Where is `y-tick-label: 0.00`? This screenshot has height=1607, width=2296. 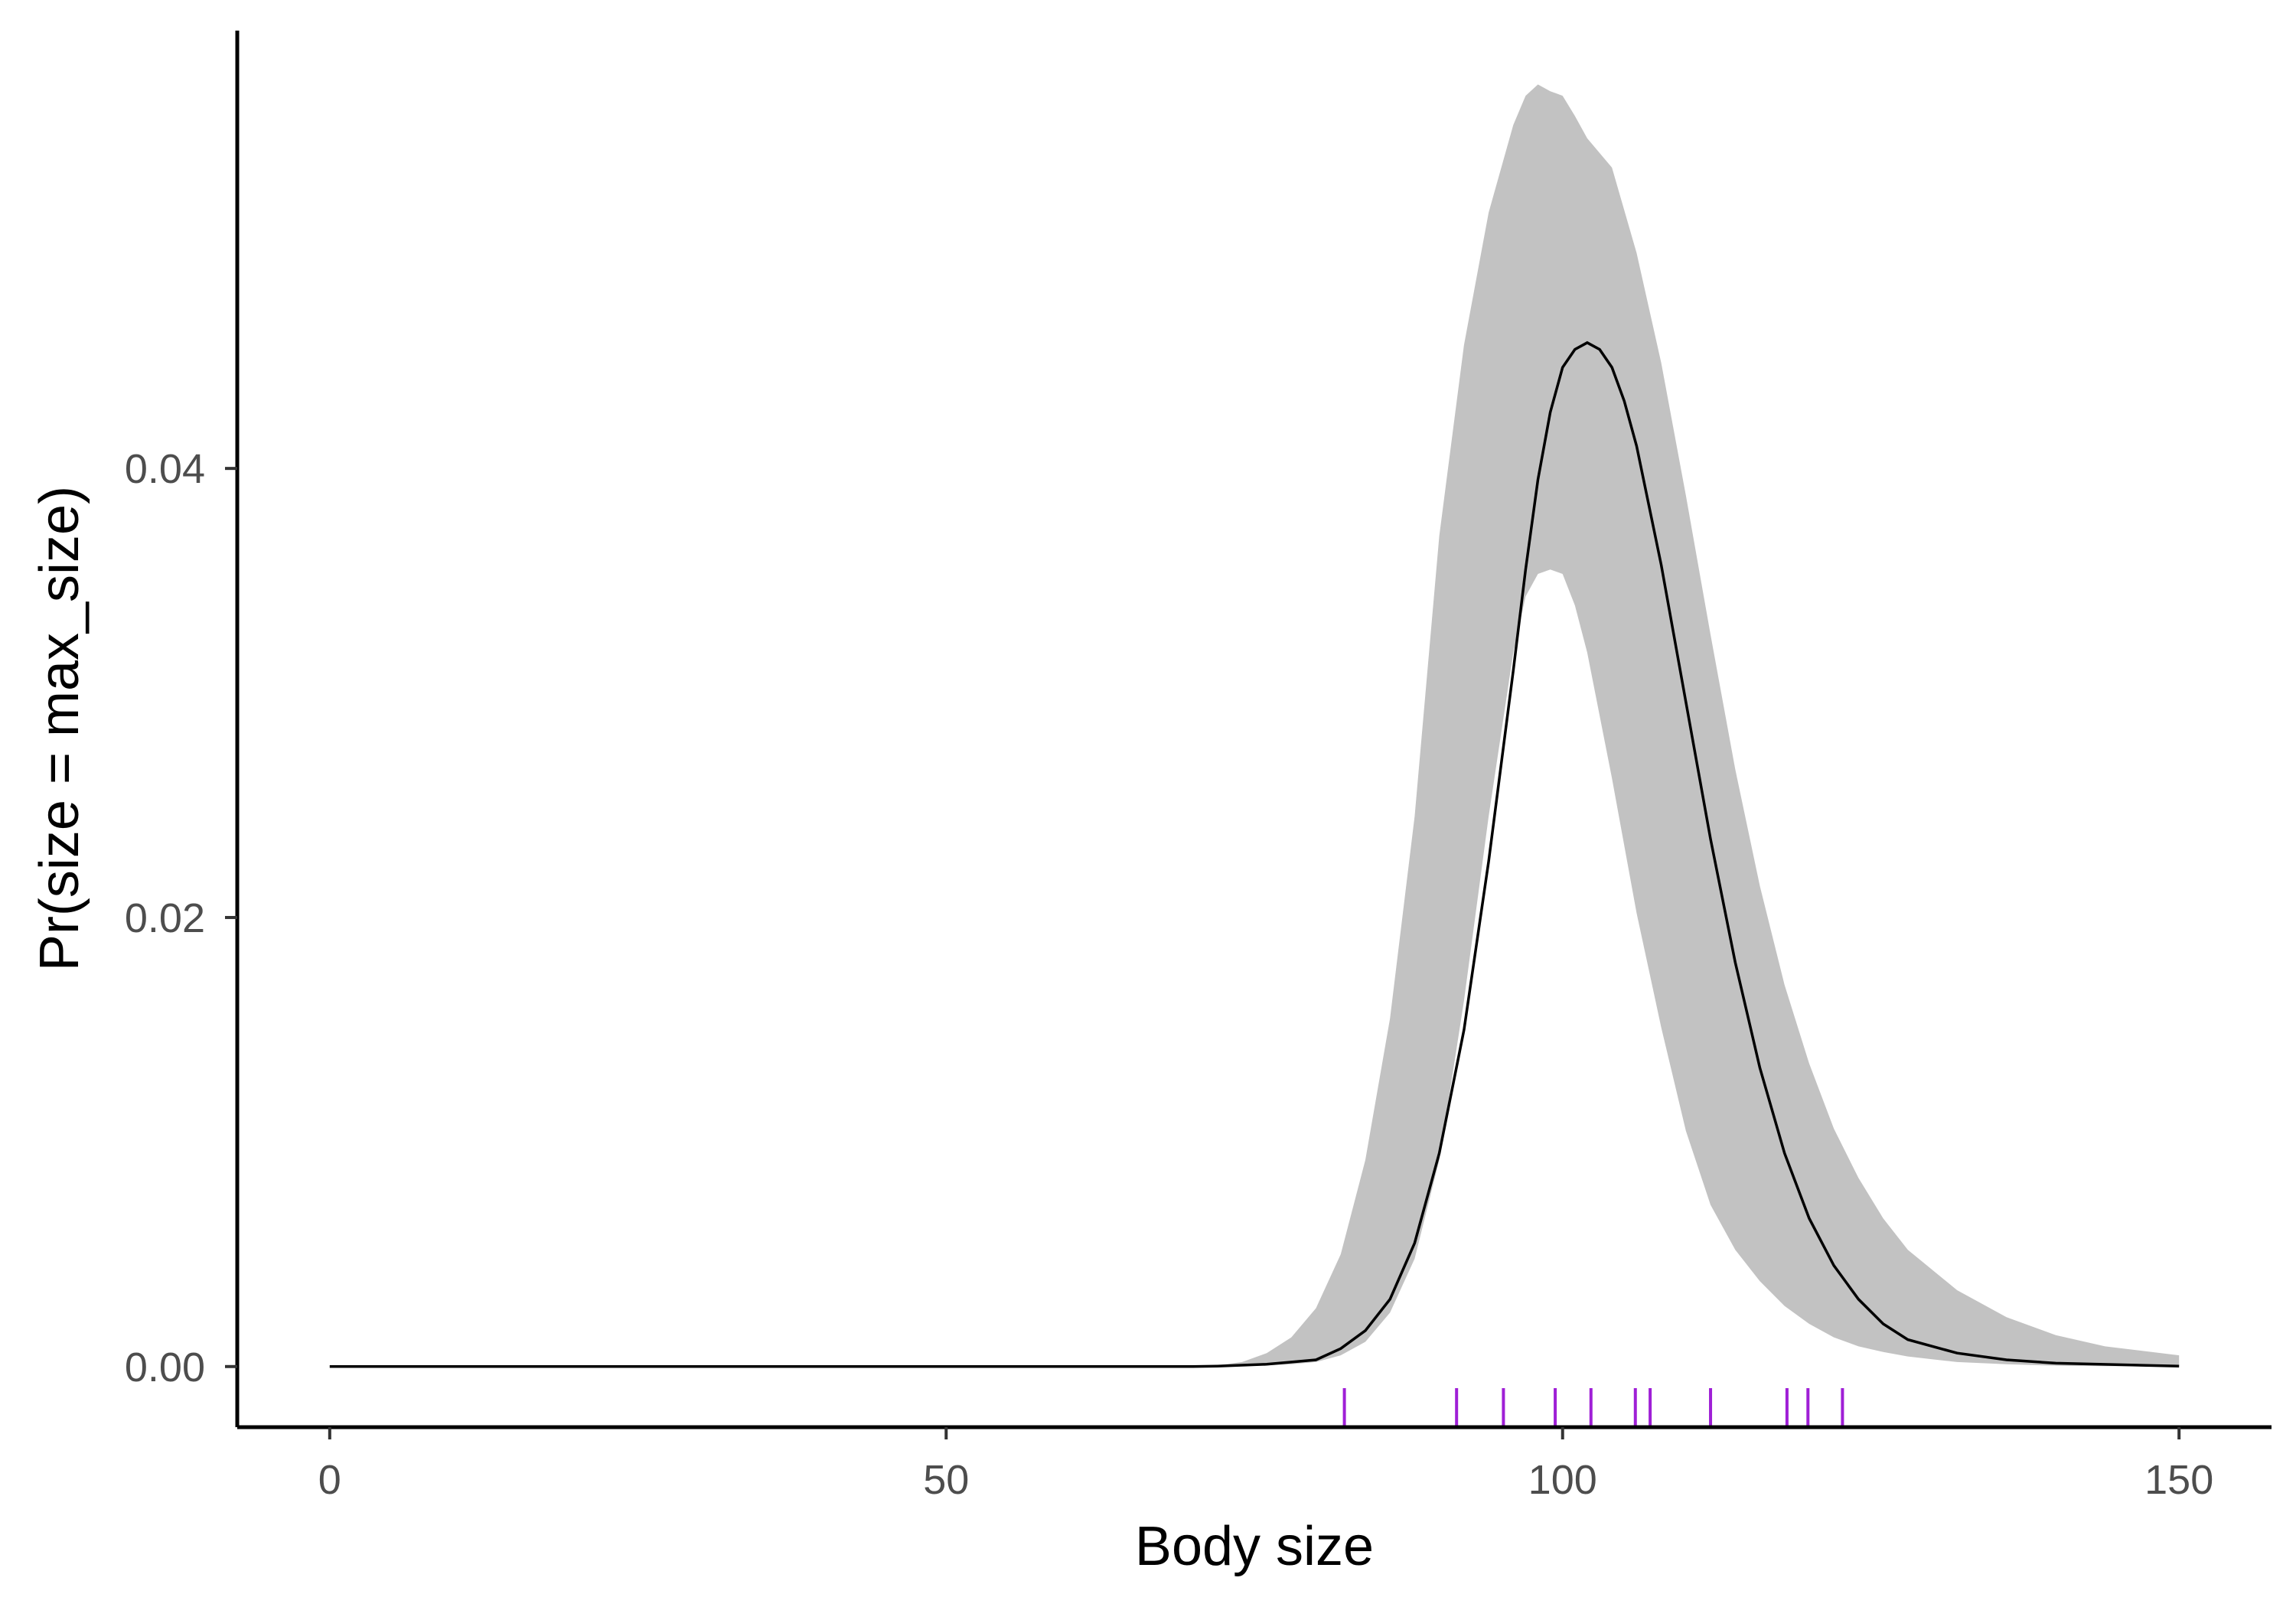
y-tick-label: 0.00 is located at coordinates (165, 1367).